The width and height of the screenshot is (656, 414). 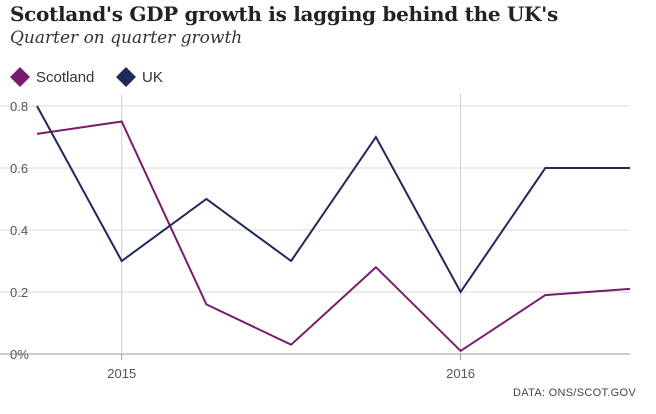 I want to click on x-tick-label: 2015, so click(x=121, y=373).